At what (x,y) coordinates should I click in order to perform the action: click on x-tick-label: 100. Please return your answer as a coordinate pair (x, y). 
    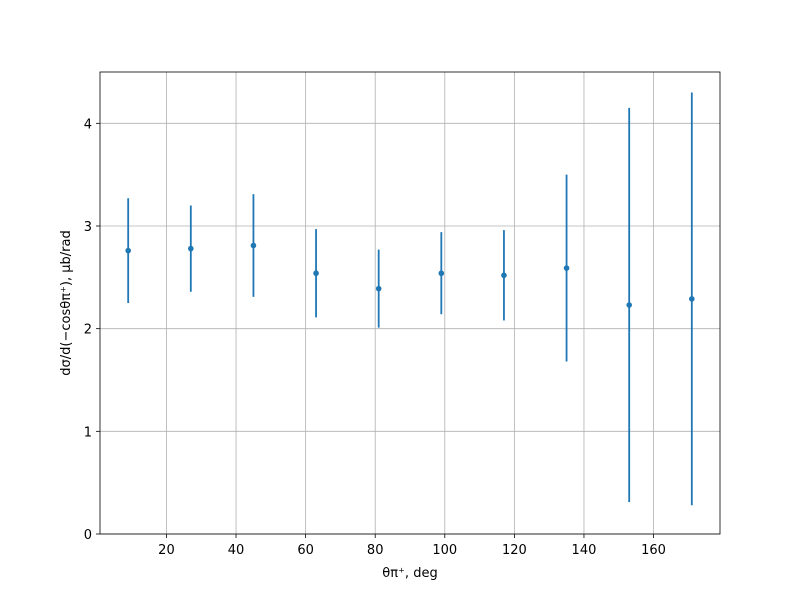
    Looking at the image, I should click on (444, 550).